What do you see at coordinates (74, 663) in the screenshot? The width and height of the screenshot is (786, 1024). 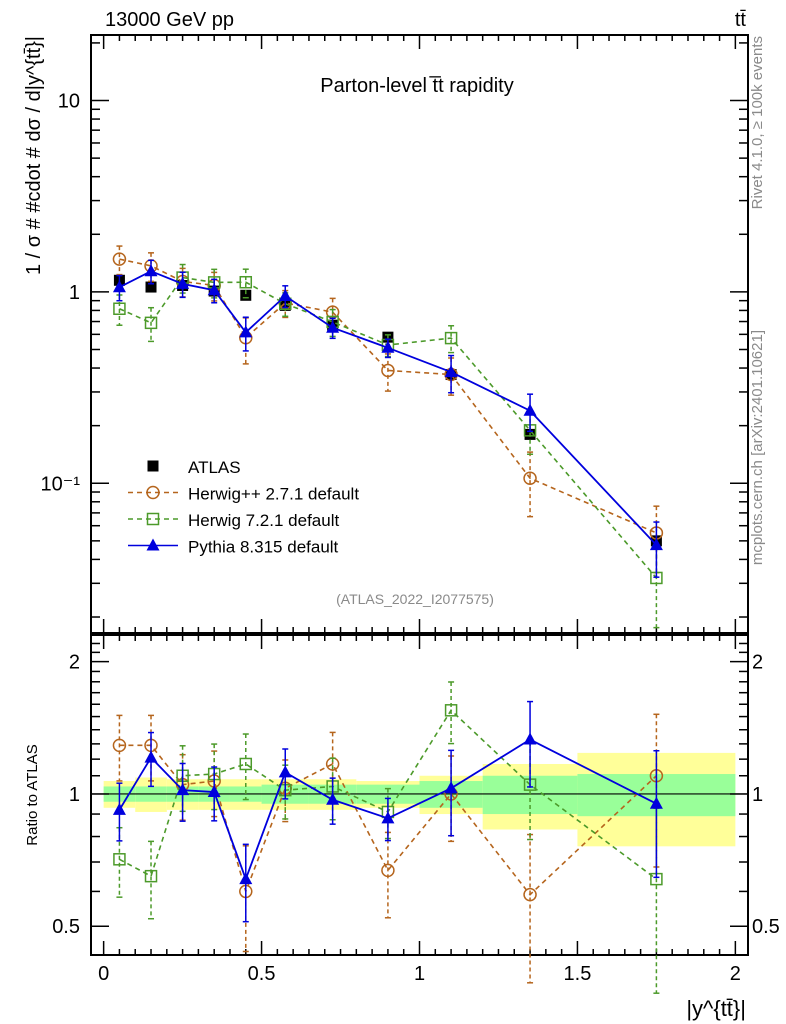 I see `ratio-y-tick-label-left: 2` at bounding box center [74, 663].